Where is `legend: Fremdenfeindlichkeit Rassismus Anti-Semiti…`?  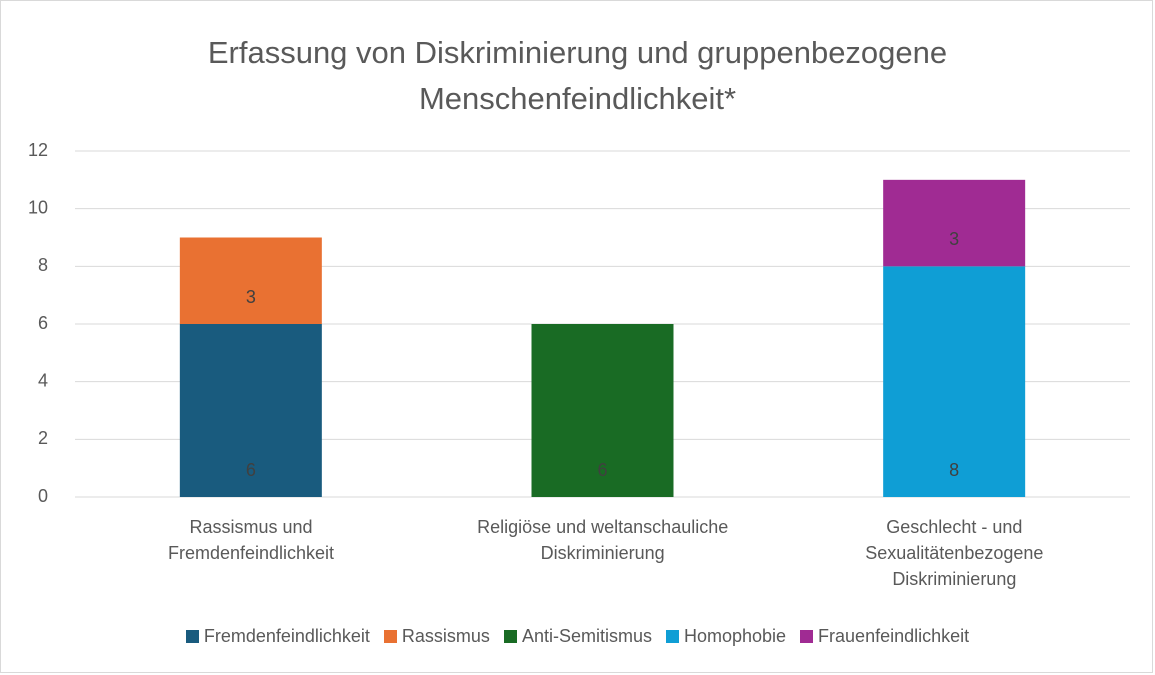
legend: Fremdenfeindlichkeit Rassismus Anti-Semiti… is located at coordinates (577, 636).